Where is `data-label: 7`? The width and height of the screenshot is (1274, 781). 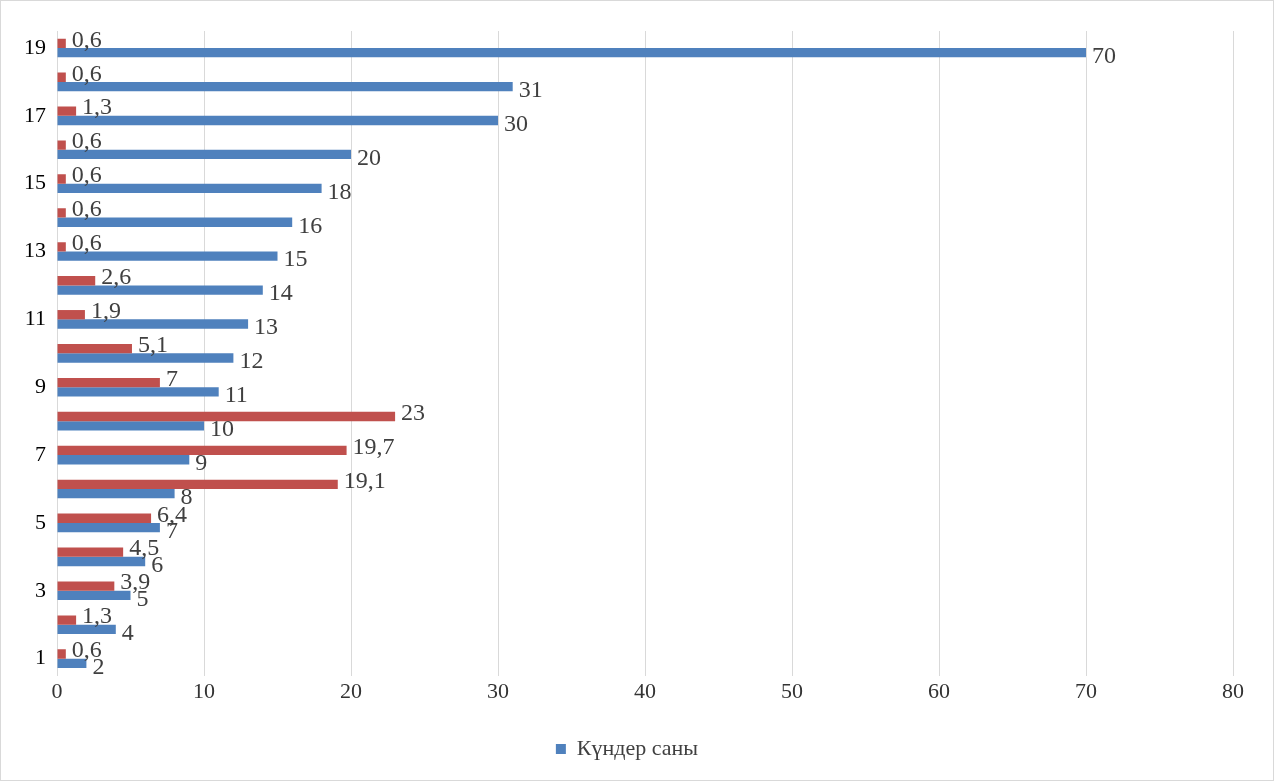 data-label: 7 is located at coordinates (171, 377).